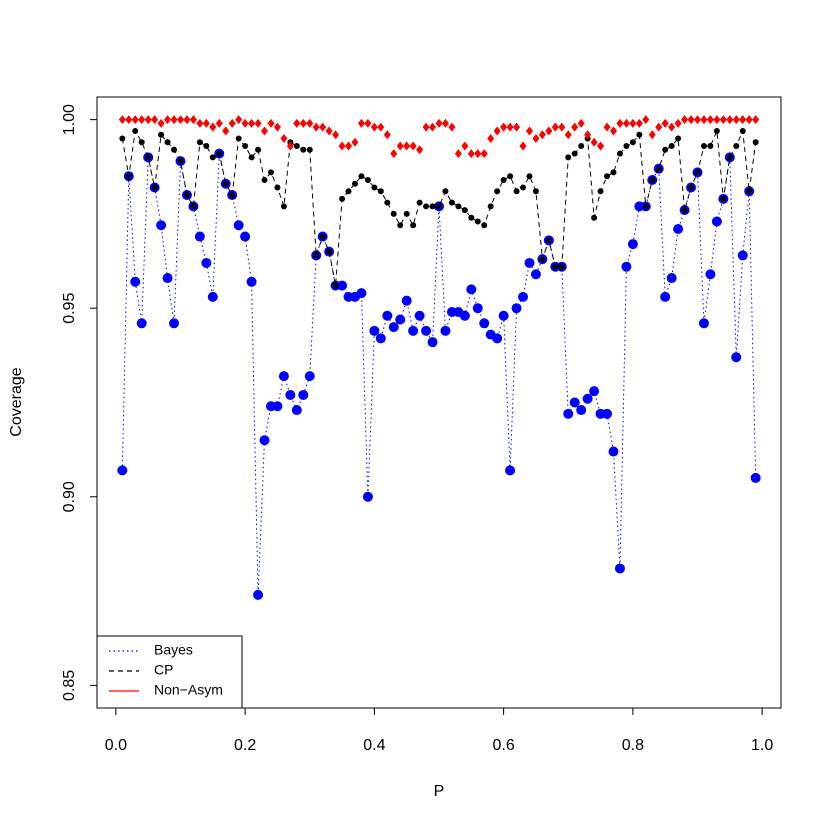 Image resolution: width=830 pixels, height=830 pixels. Describe the element at coordinates (374, 745) in the screenshot. I see `x-tick-label: 0.4` at that location.